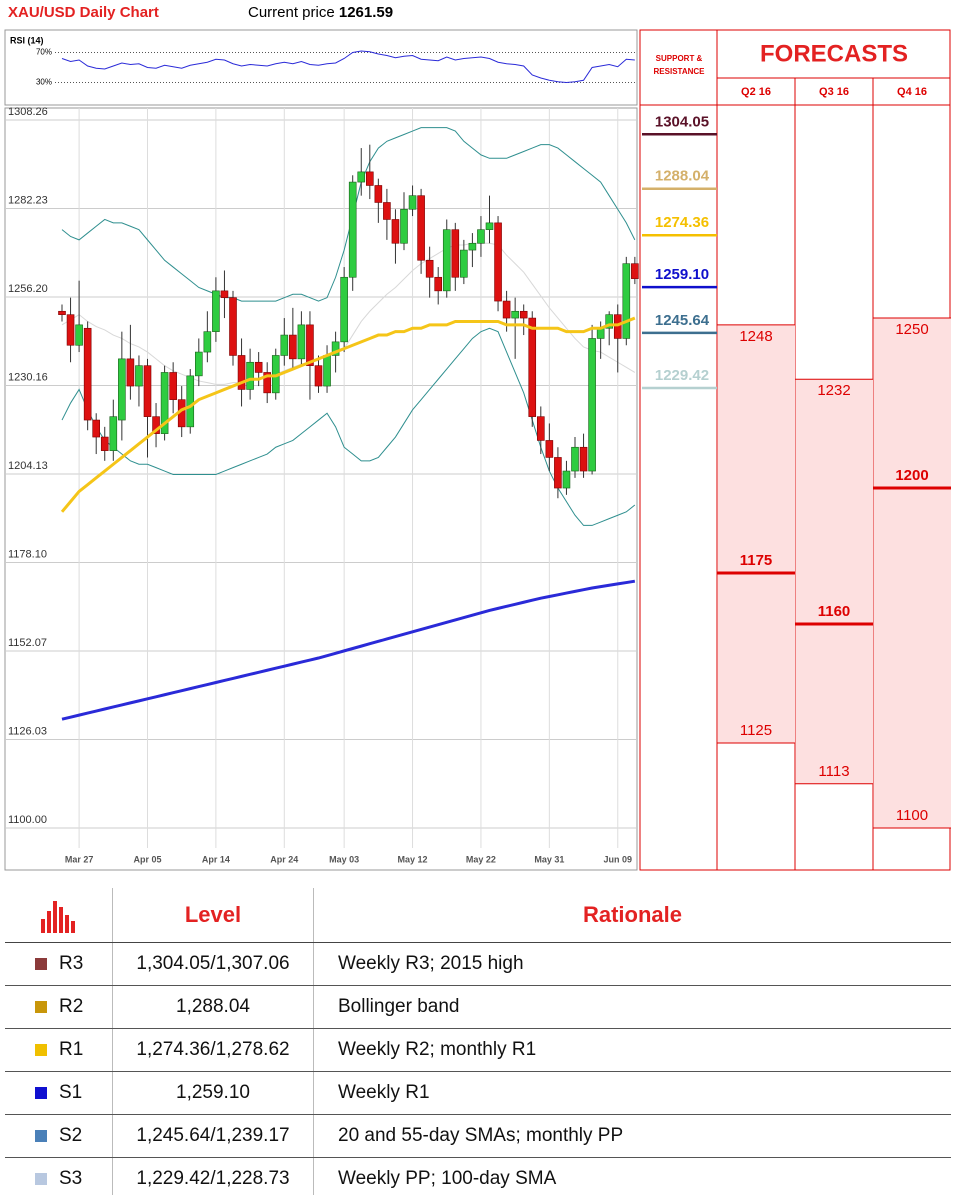 This screenshot has width=960, height=1195. Describe the element at coordinates (27, 554) in the screenshot. I see `y-tick-label: 1178.10` at that location.